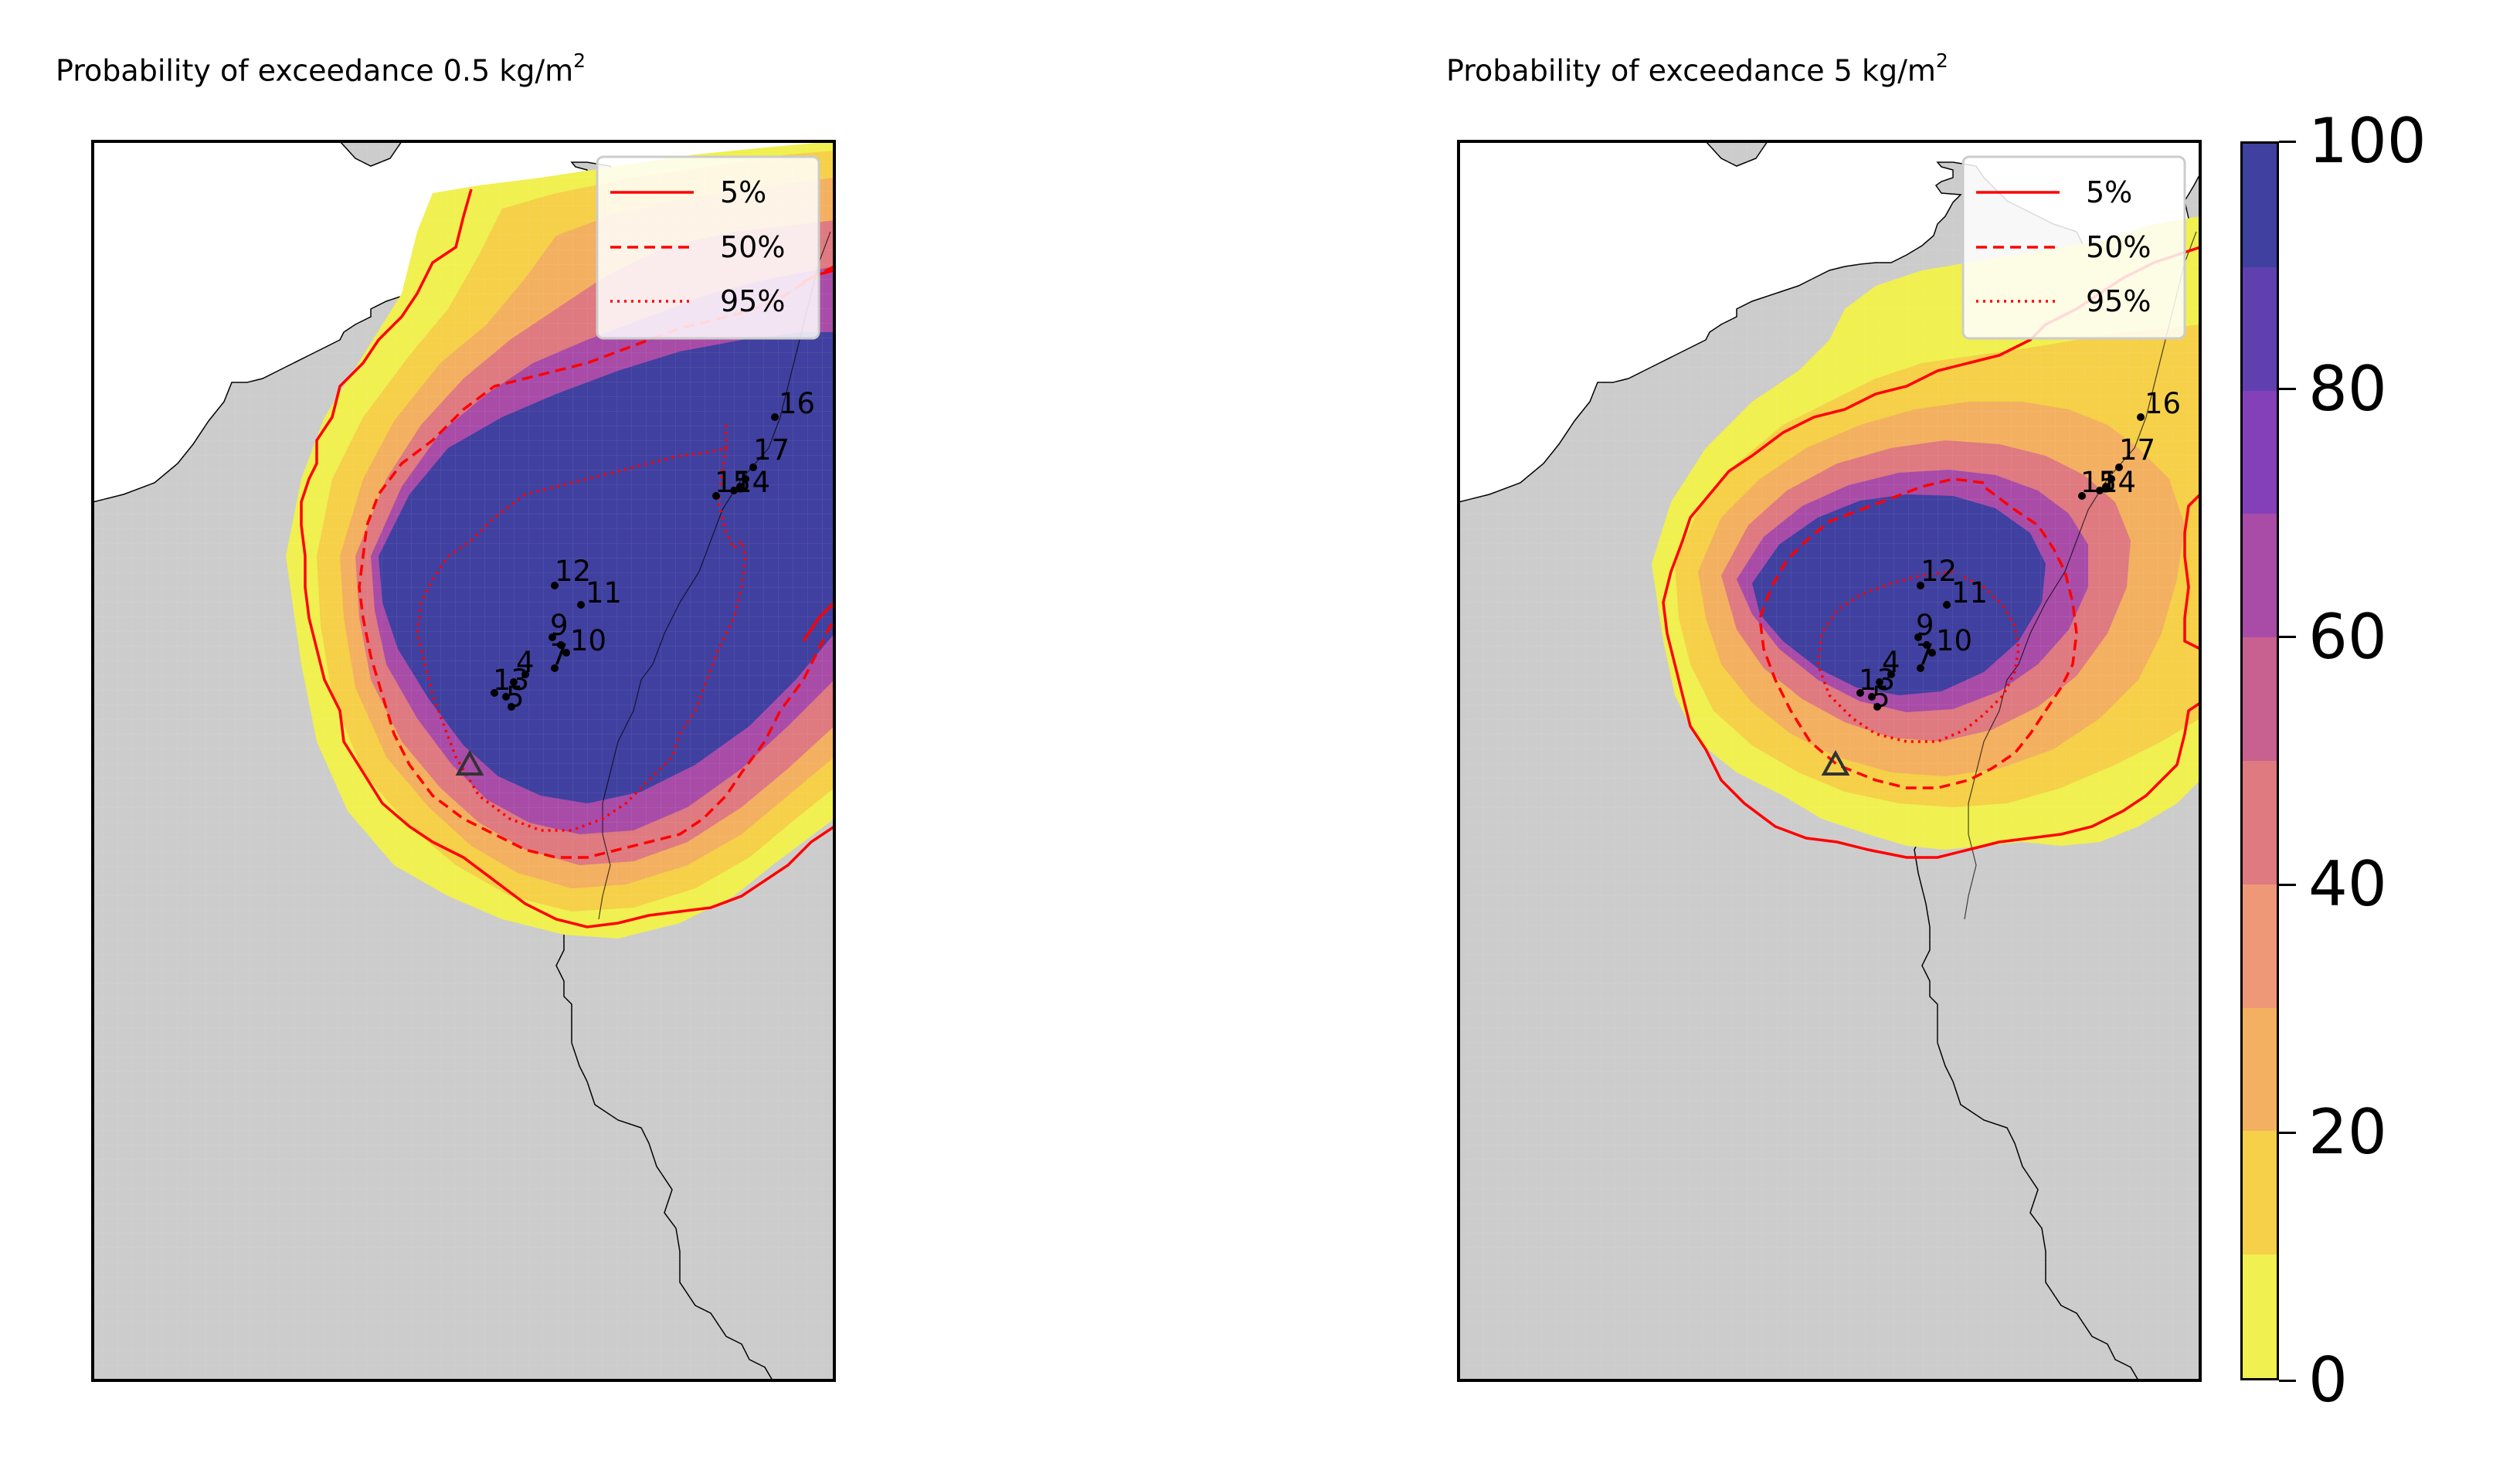  What do you see at coordinates (1954, 640) in the screenshot?
I see `right-label-10: 10` at bounding box center [1954, 640].